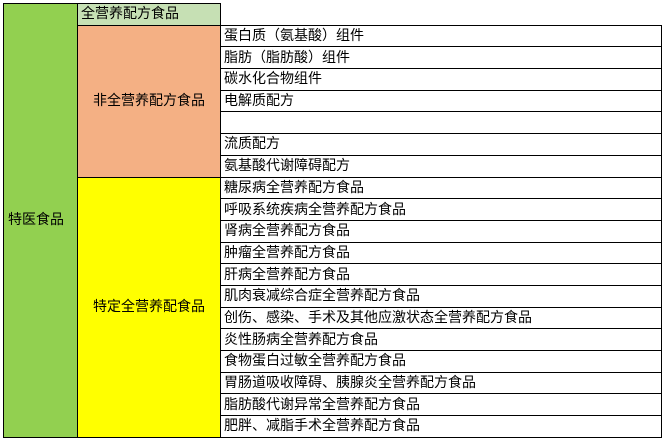 The height and width of the screenshot is (440, 665). What do you see at coordinates (441, 209) in the screenshot?
I see `specific-item-cell: 呼吸系统疾病全营养配方食品` at bounding box center [441, 209].